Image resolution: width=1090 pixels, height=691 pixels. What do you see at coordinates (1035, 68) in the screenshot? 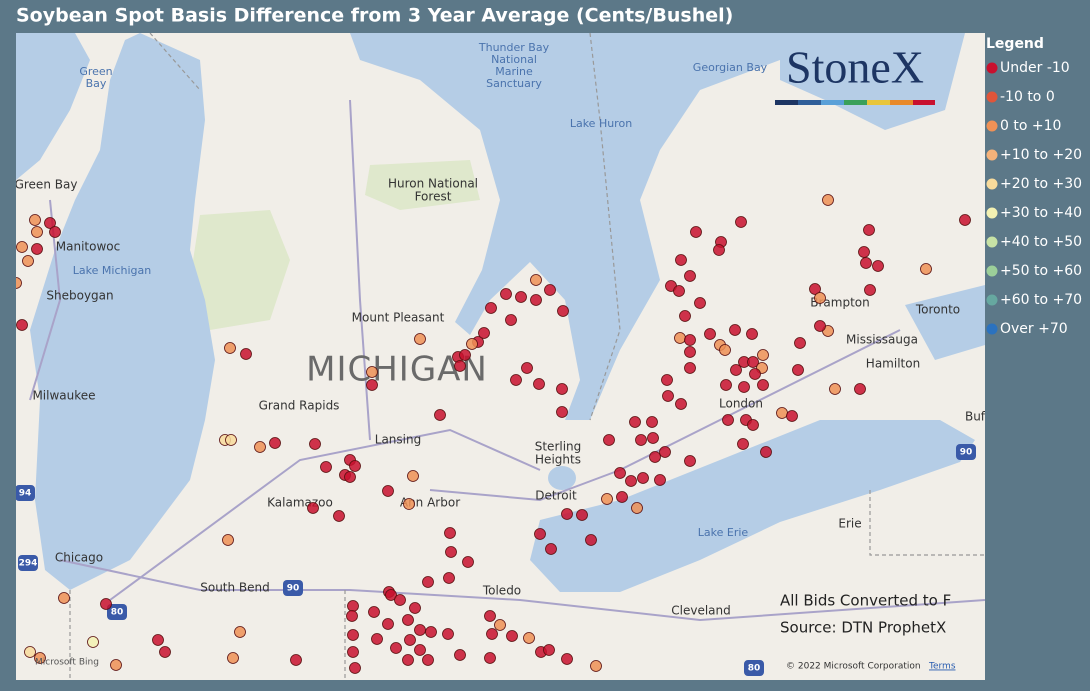
I see `legend-label: Under -10` at bounding box center [1035, 68].